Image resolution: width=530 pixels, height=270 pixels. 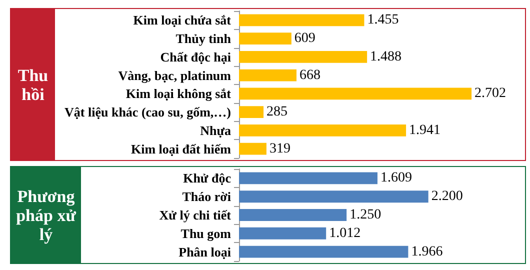 What do you see at coordinates (305, 38) in the screenshot?
I see `data-label: 609` at bounding box center [305, 38].